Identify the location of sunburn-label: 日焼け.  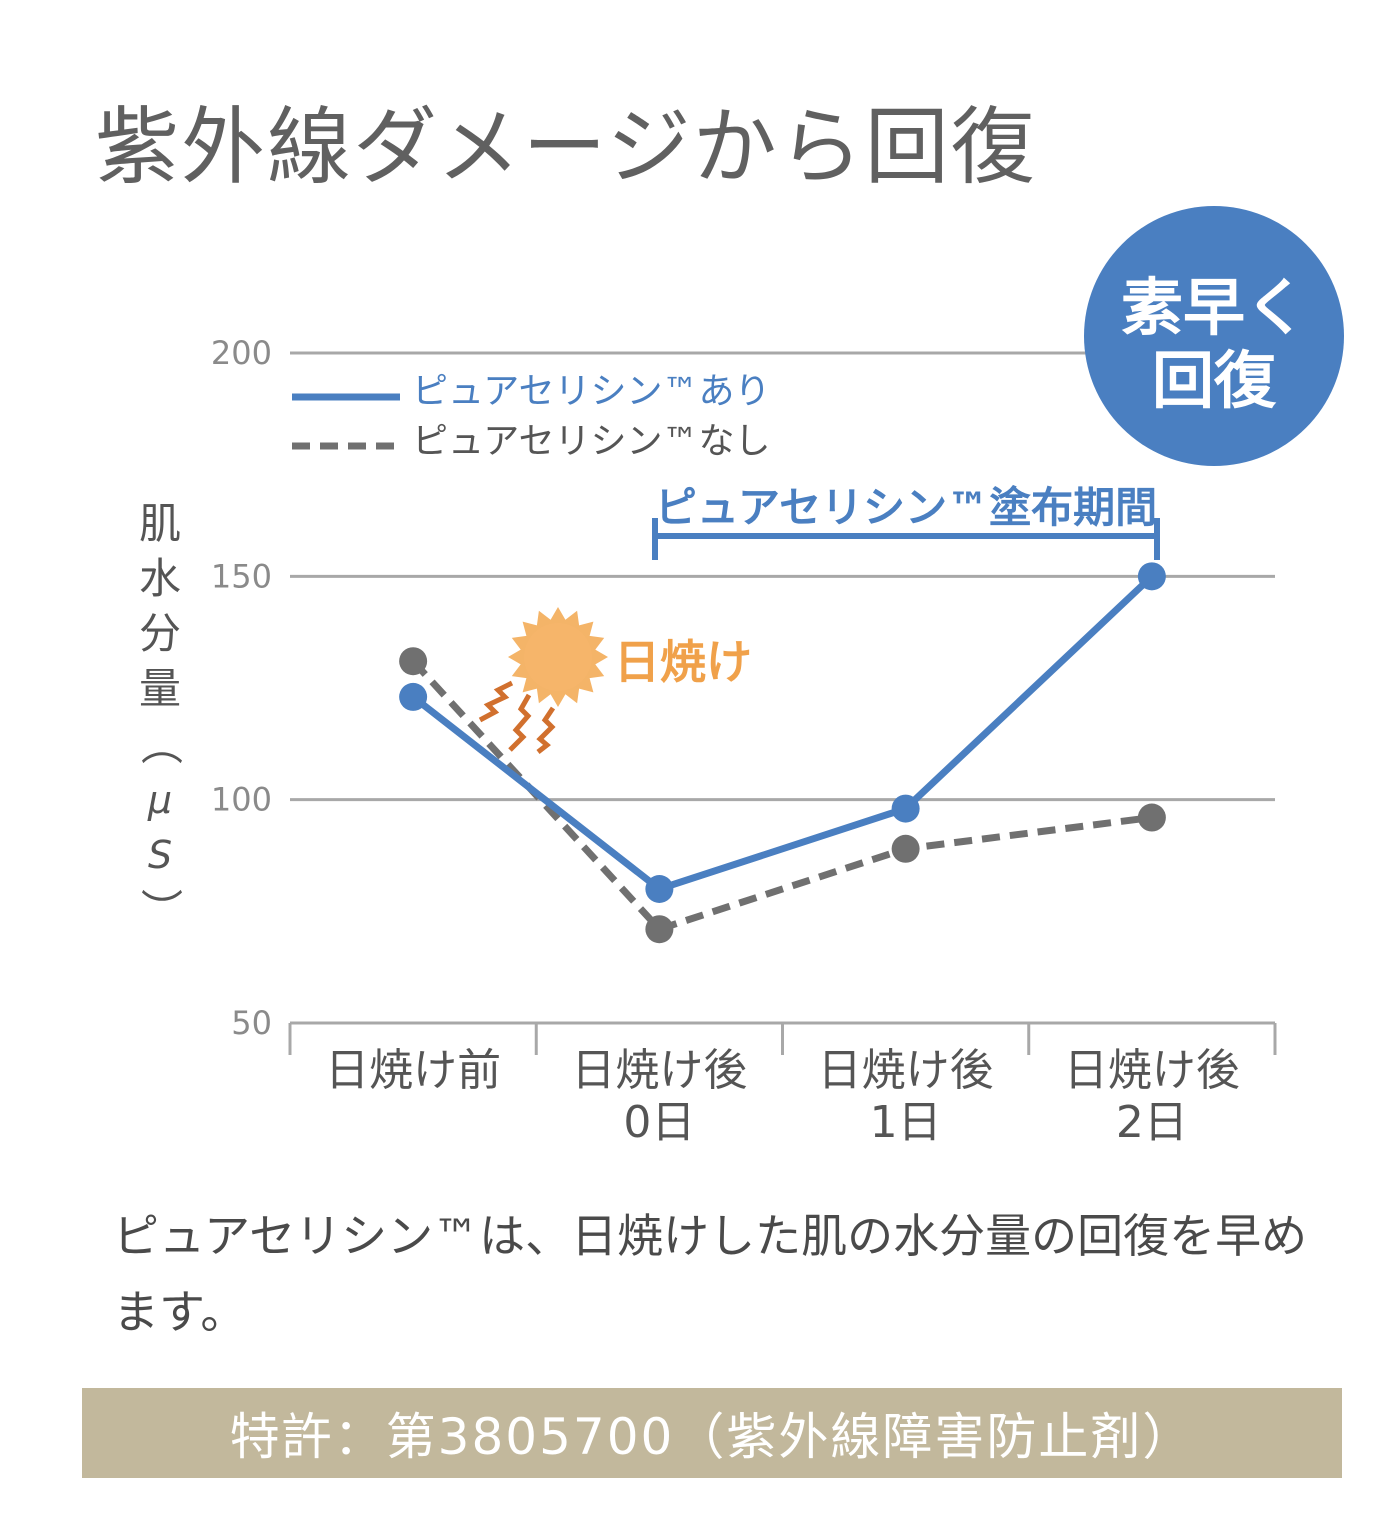
(683, 662).